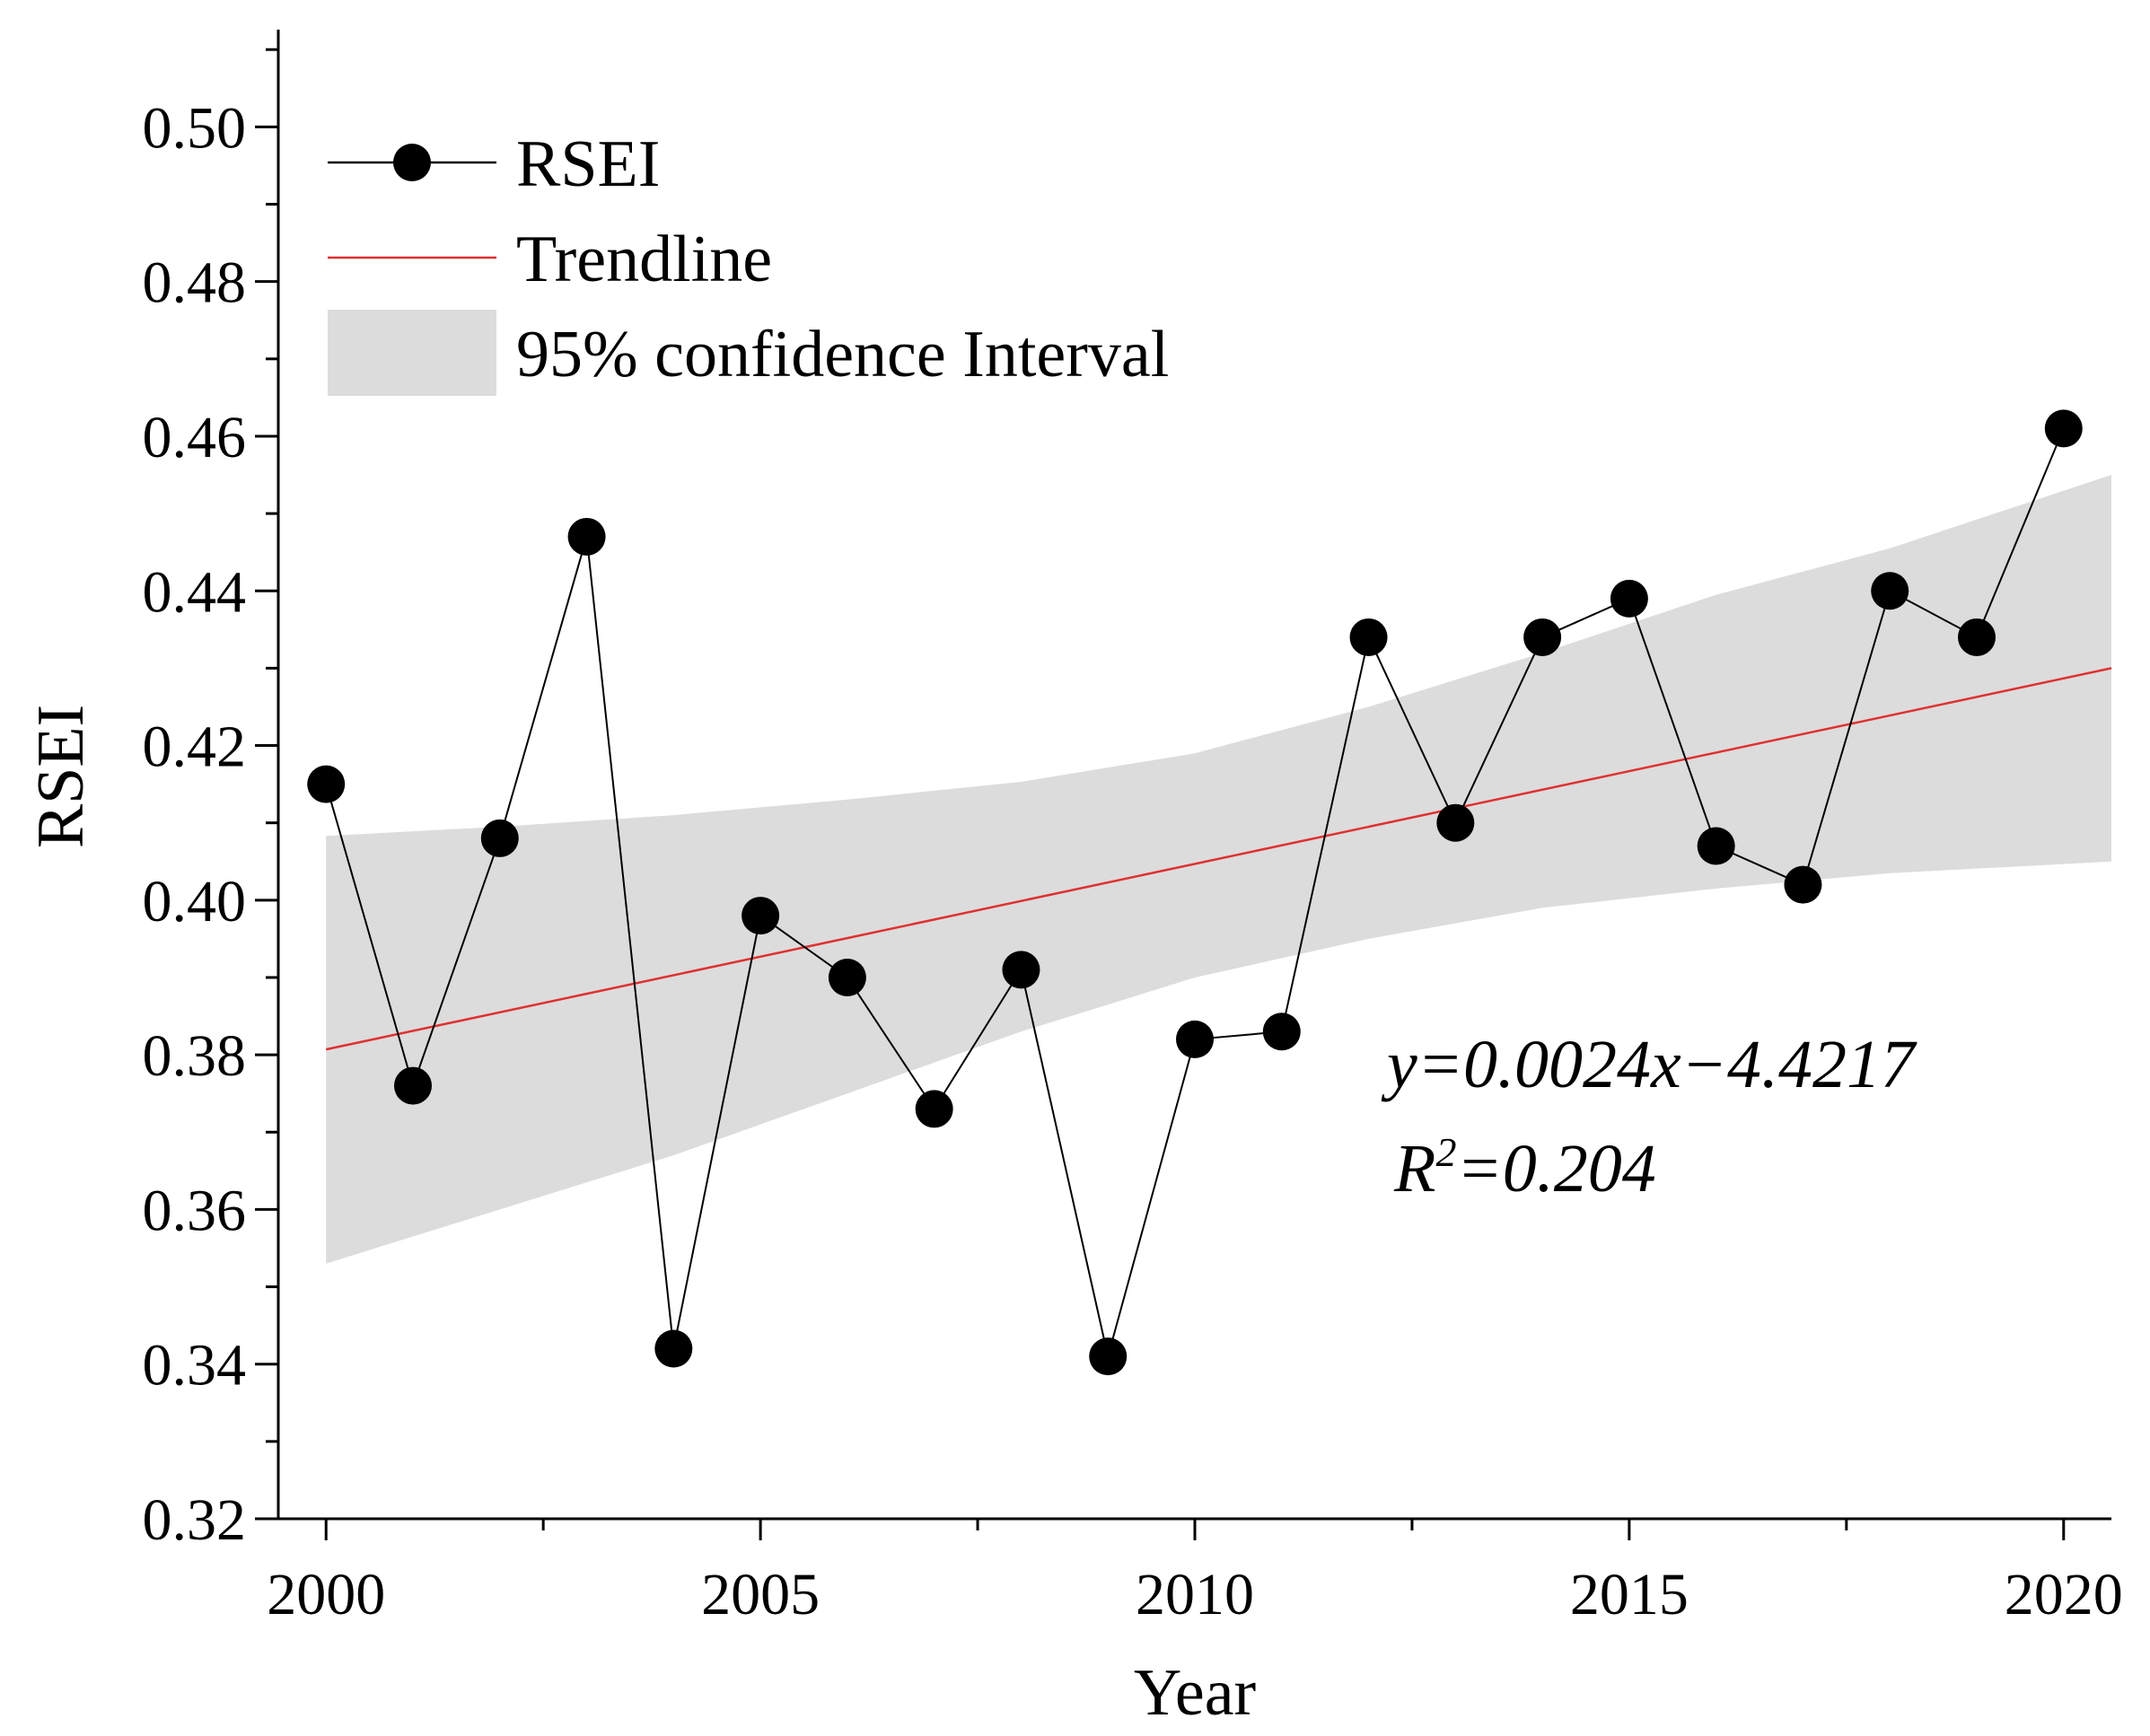 The width and height of the screenshot is (2150, 1736). What do you see at coordinates (195, 901) in the screenshot?
I see `y-tick-label: 0.40` at bounding box center [195, 901].